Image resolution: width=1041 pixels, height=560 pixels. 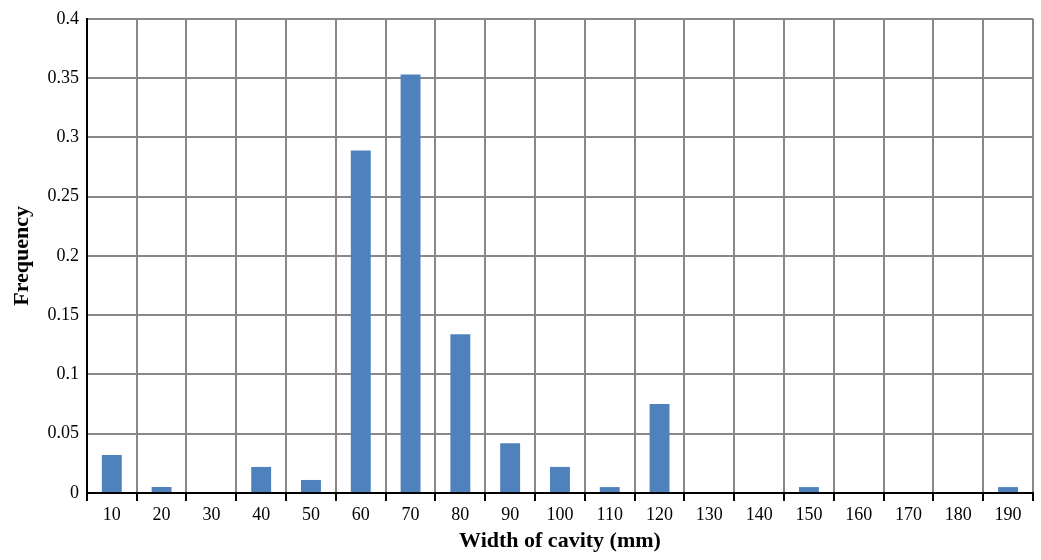 What do you see at coordinates (63, 313) in the screenshot?
I see `y-tick-label: 0.15` at bounding box center [63, 313].